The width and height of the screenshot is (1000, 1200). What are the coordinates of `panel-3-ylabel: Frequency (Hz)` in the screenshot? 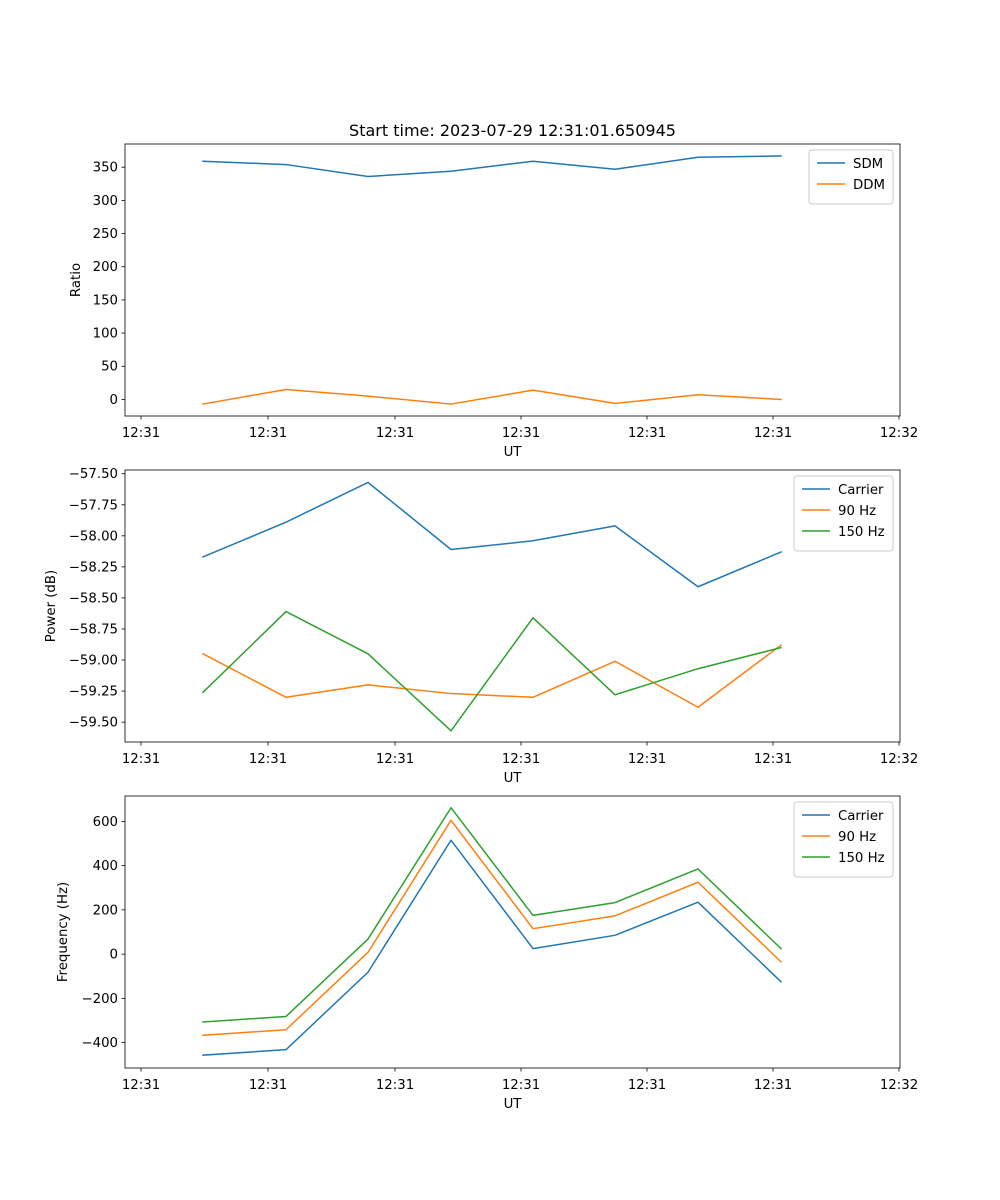 It's located at (63, 932).